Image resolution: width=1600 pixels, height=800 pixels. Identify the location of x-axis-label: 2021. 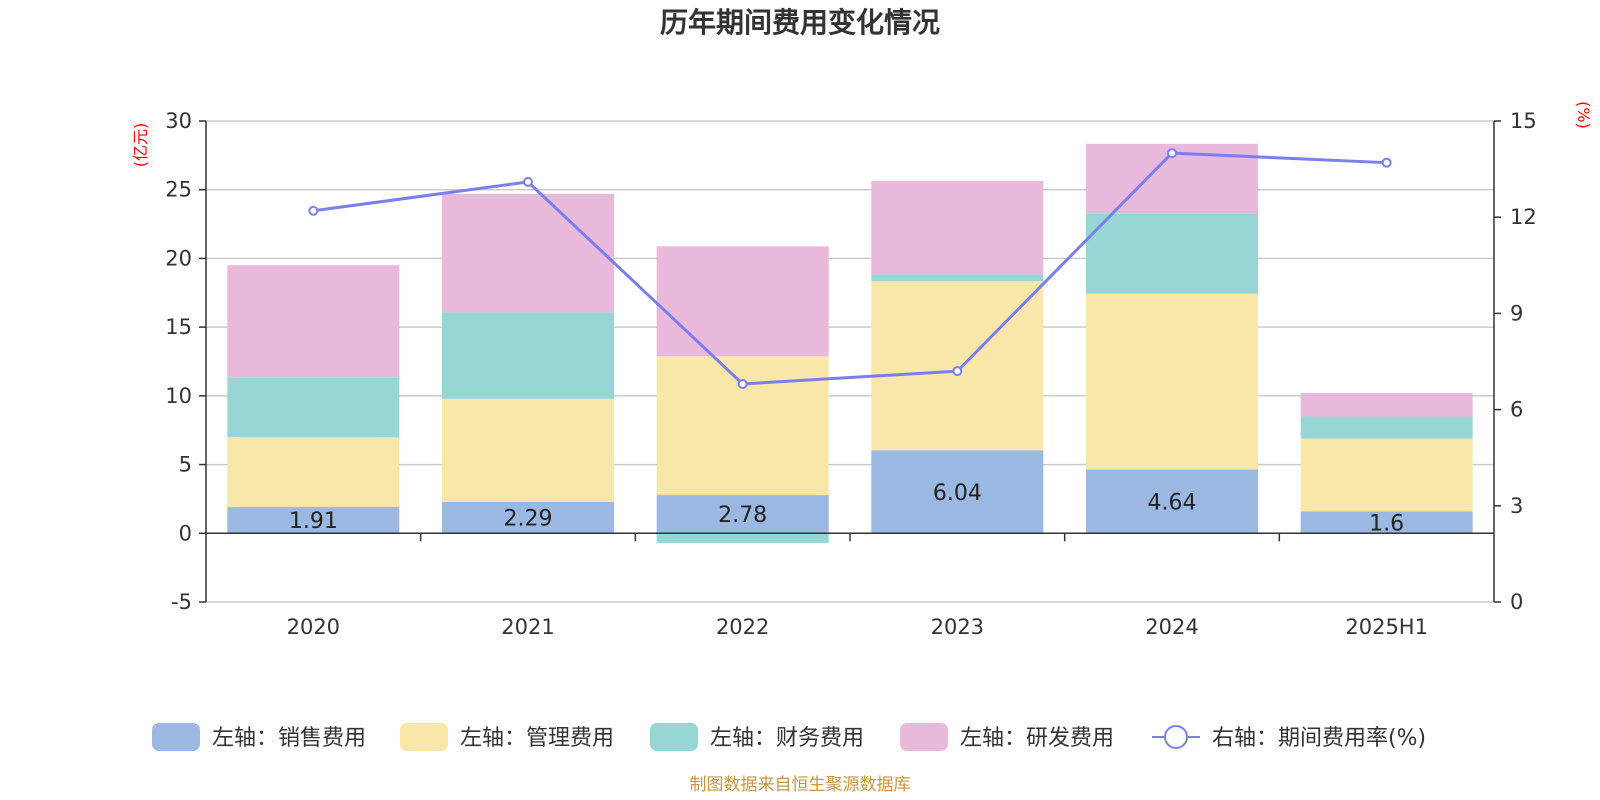
(527, 627).